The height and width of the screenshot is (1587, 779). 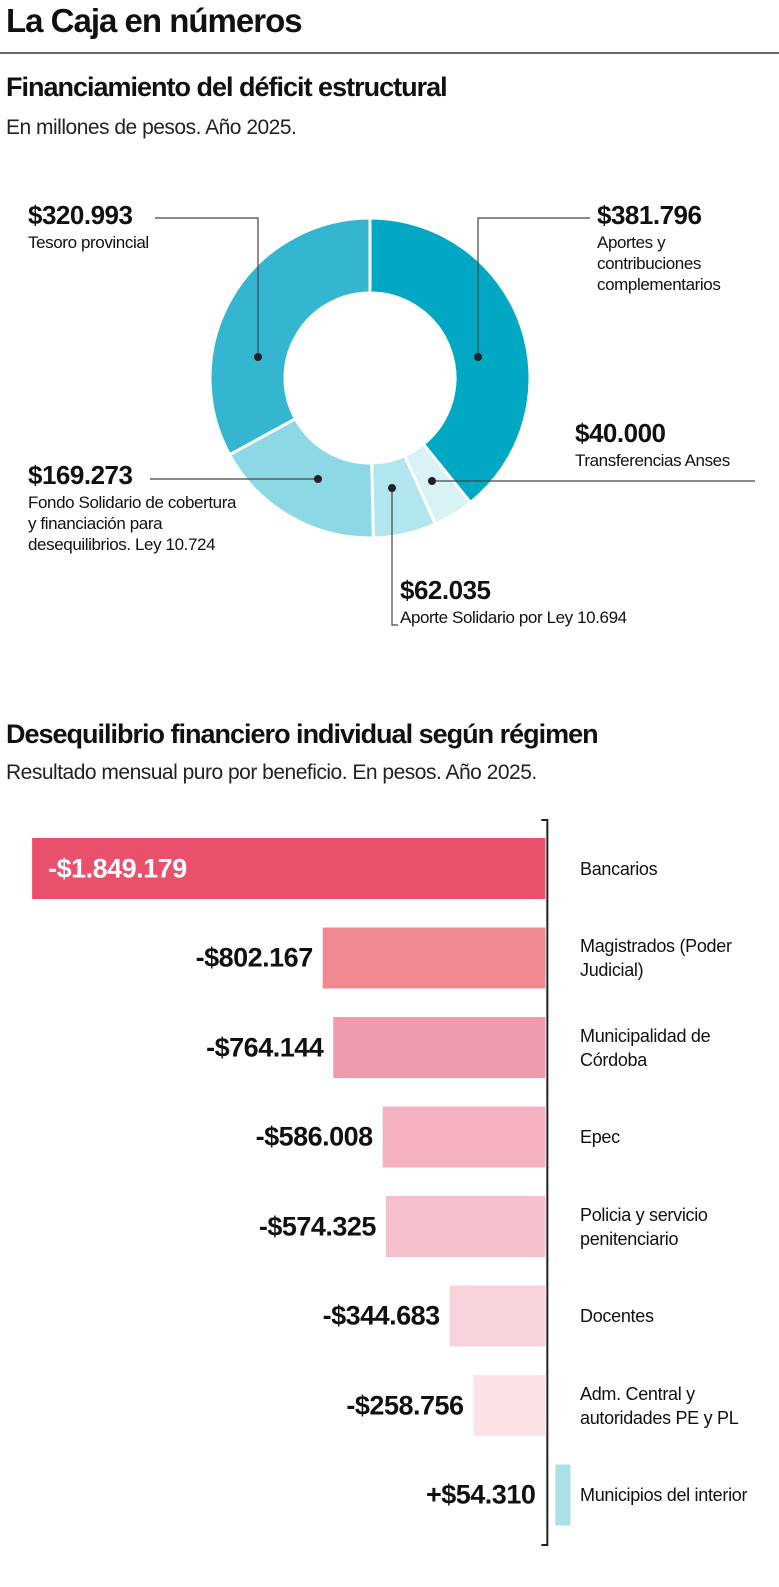 What do you see at coordinates (480, 1494) in the screenshot?
I see `value-label: +$54.310` at bounding box center [480, 1494].